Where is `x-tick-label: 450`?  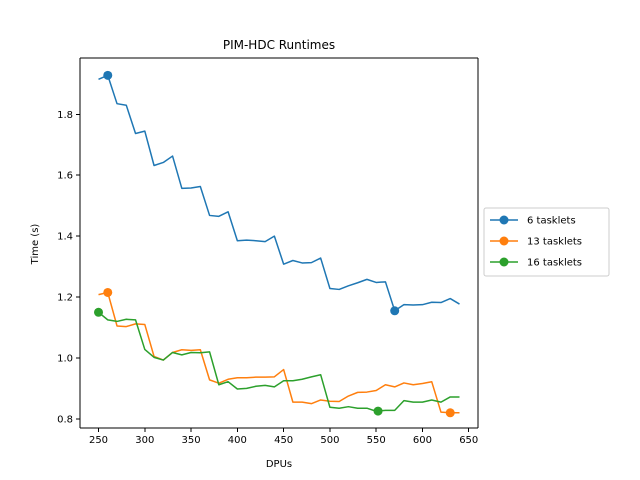 x-tick-label: 450 is located at coordinates (283, 440).